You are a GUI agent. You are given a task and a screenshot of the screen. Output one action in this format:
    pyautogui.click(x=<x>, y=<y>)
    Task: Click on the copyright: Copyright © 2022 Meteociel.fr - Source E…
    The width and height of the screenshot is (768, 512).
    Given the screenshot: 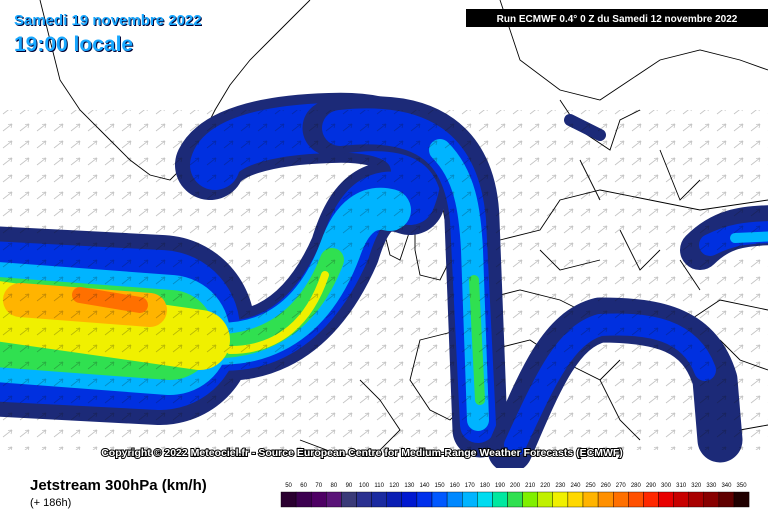 What is the action you would take?
    pyautogui.click(x=362, y=453)
    